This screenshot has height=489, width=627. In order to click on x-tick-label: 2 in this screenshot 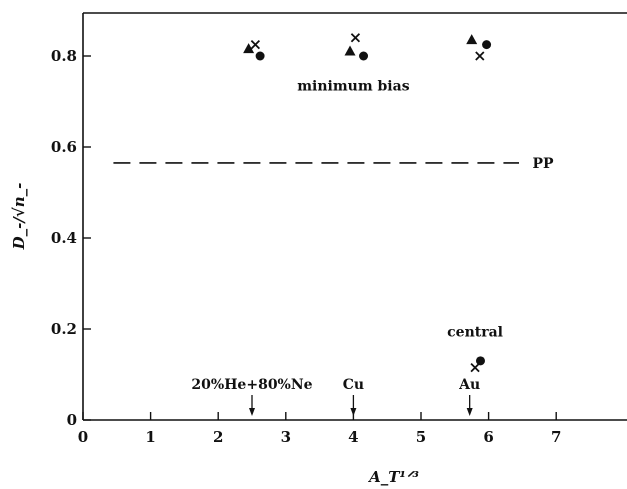, I will do `click(218, 437)`.